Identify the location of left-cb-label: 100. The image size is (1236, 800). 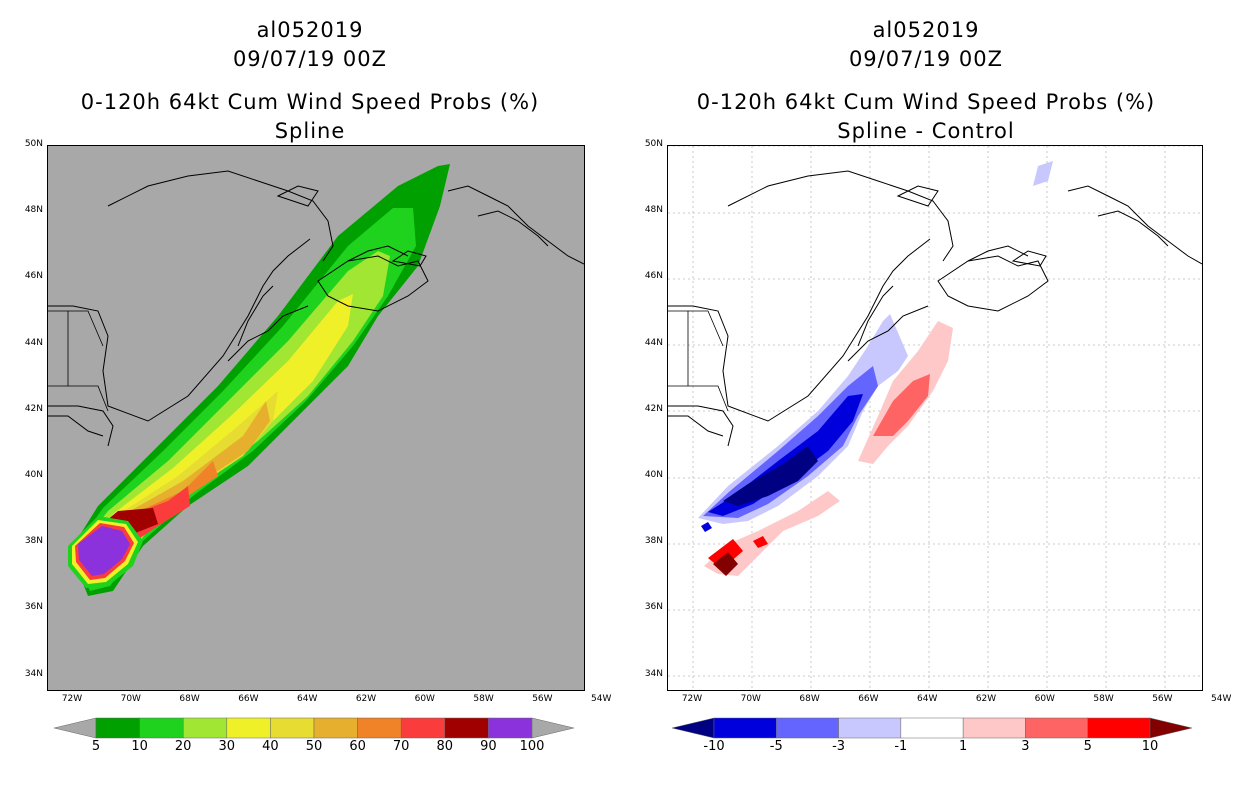
(532, 746).